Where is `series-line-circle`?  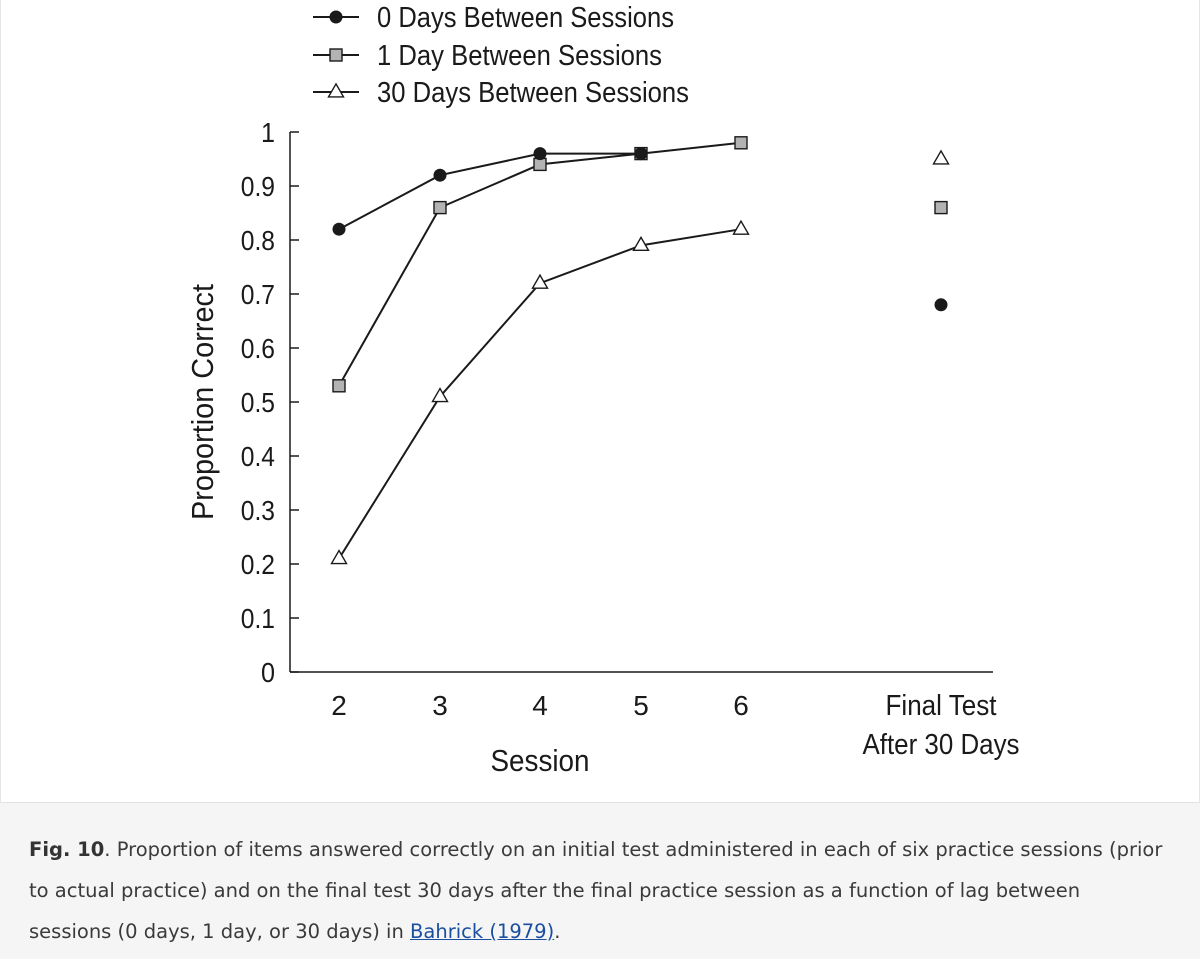
series-line-circle is located at coordinates (489, 191).